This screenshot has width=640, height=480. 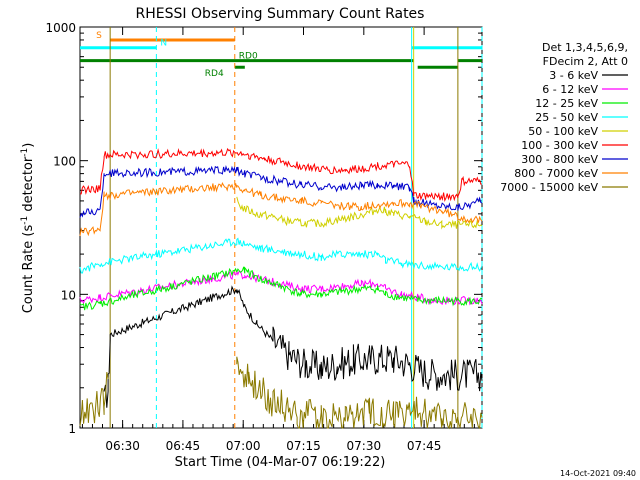 I want to click on y-label-sup-1: -1, so click(x=25, y=220).